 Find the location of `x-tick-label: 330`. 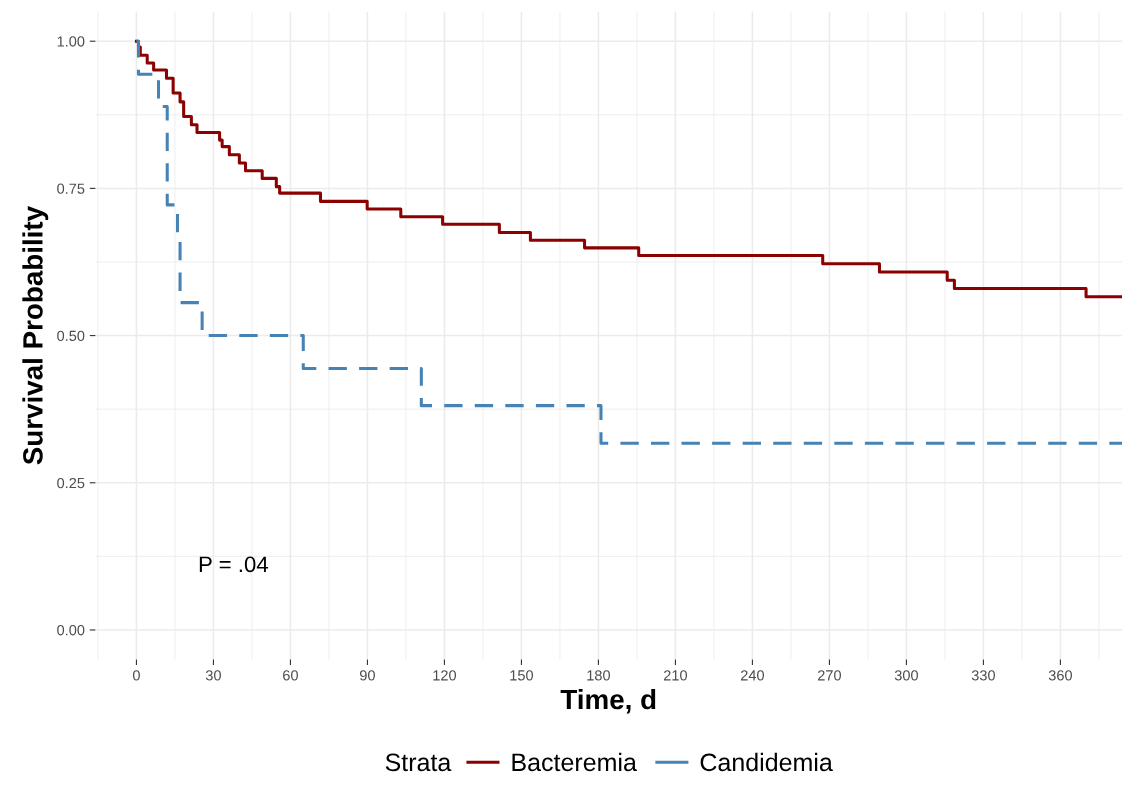

x-tick-label: 330 is located at coordinates (983, 675).